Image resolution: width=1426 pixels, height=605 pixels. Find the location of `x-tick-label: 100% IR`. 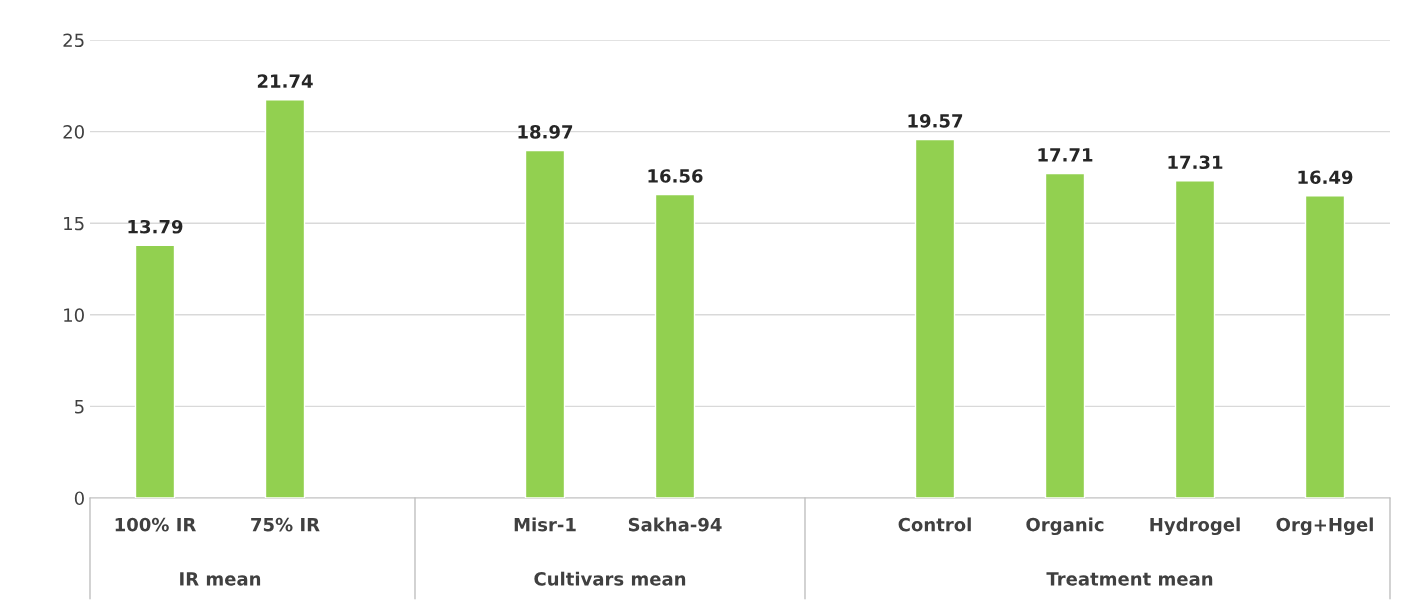

x-tick-label: 100% IR is located at coordinates (155, 524).